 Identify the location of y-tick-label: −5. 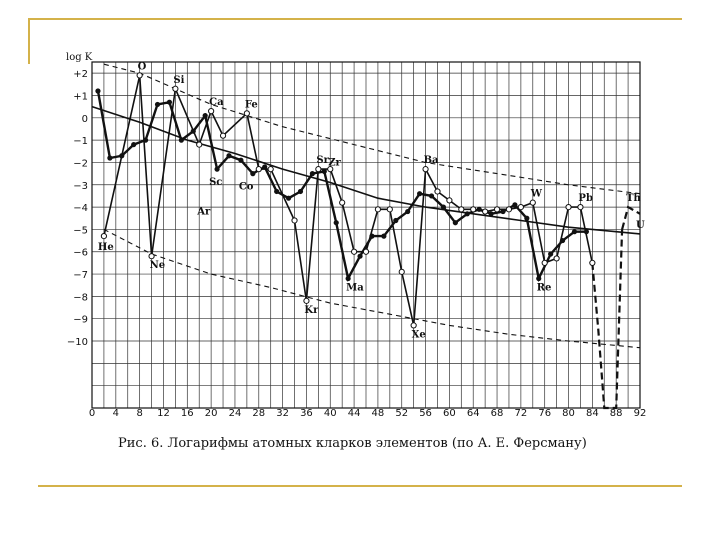
(80, 230).